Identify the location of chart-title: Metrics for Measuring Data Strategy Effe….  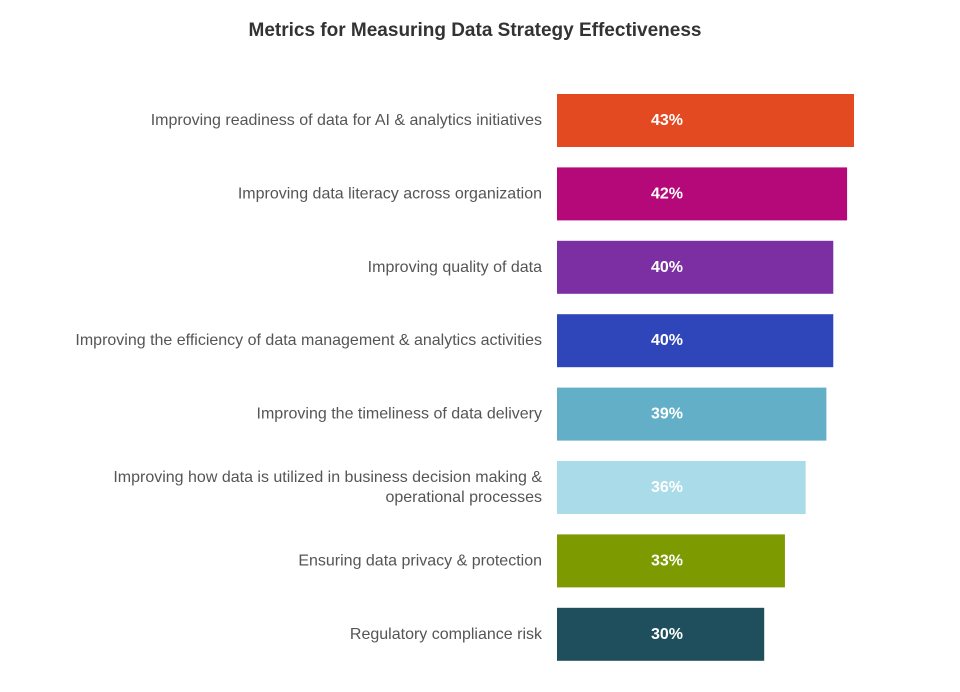
(475, 30).